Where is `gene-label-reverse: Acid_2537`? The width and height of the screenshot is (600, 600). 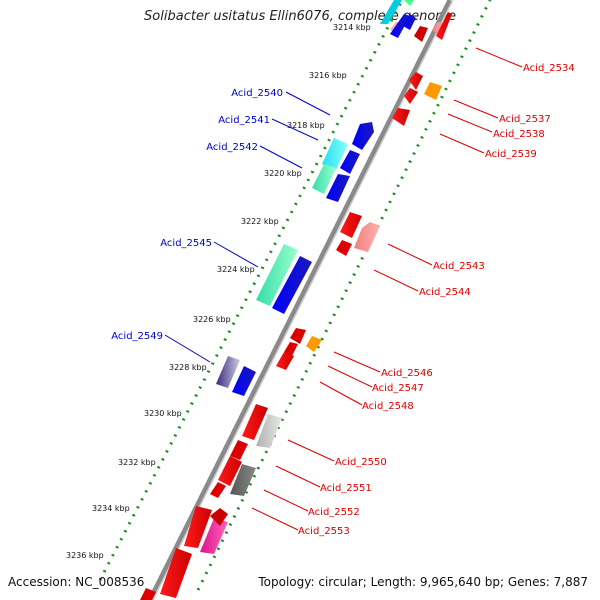 gene-label-reverse: Acid_2537 is located at coordinates (525, 119).